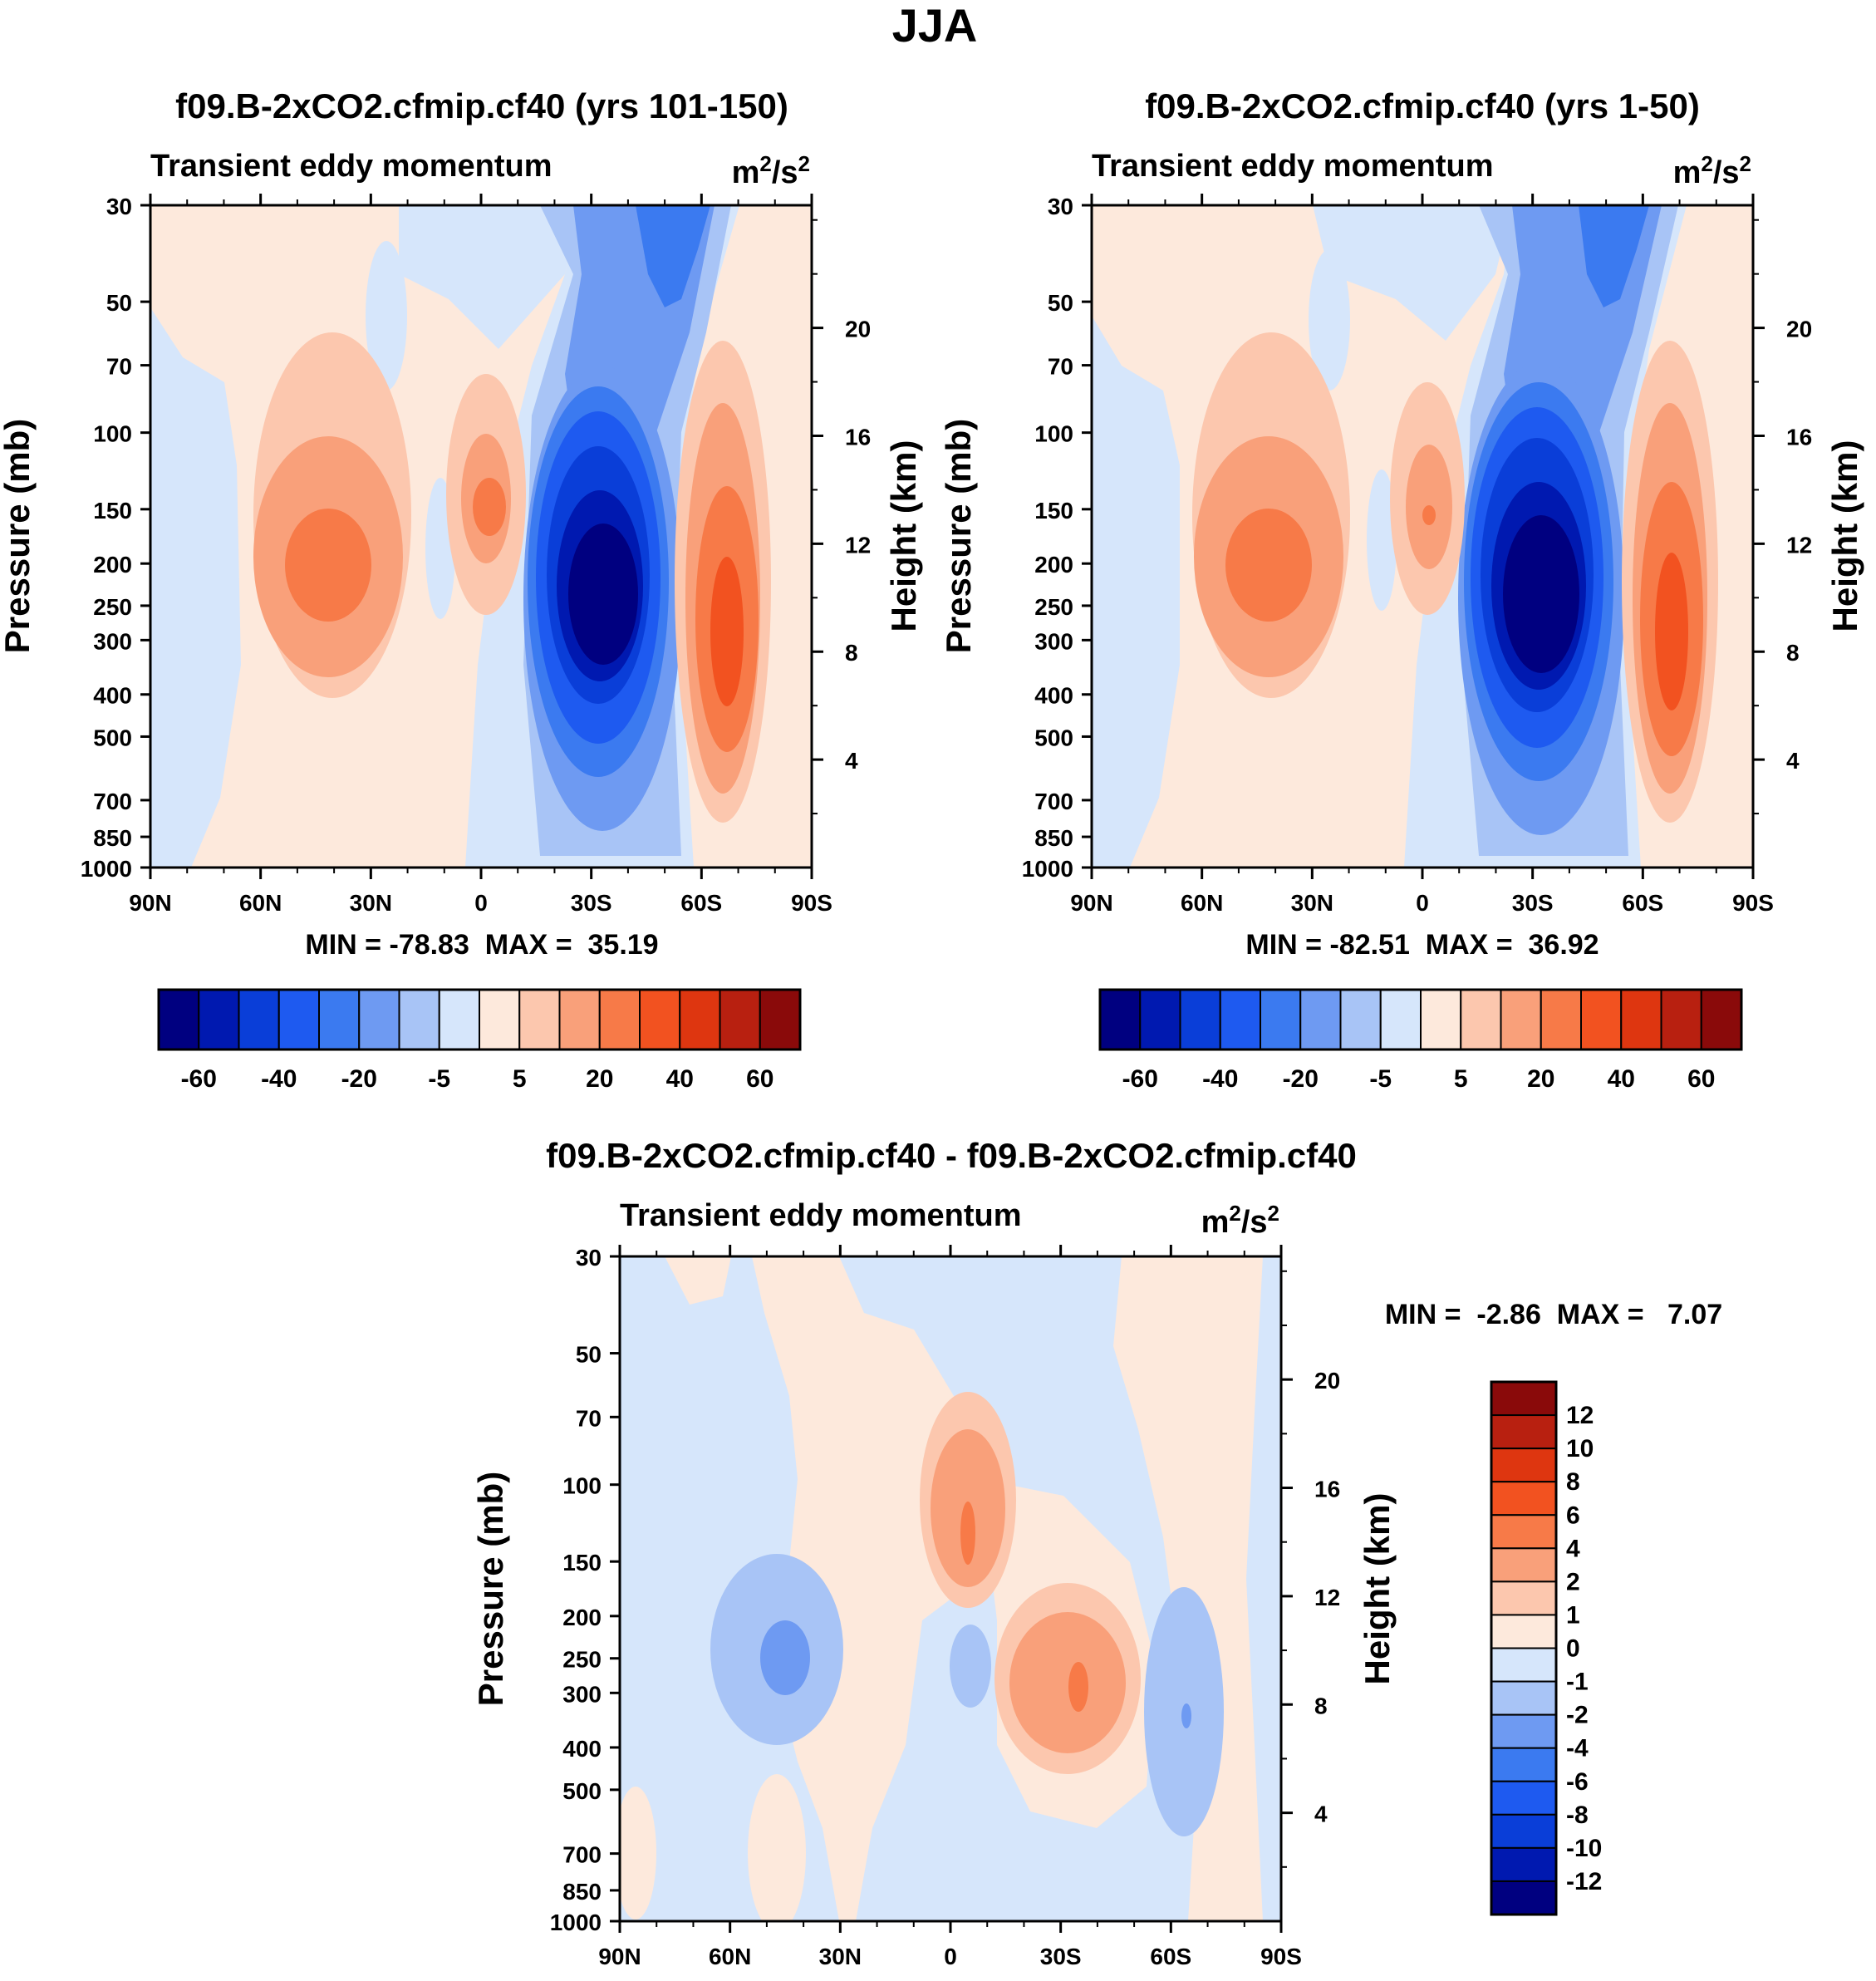 The height and width of the screenshot is (1981, 1876). What do you see at coordinates (1573, 1515) in the screenshot?
I see `colorbar-label: 6` at bounding box center [1573, 1515].